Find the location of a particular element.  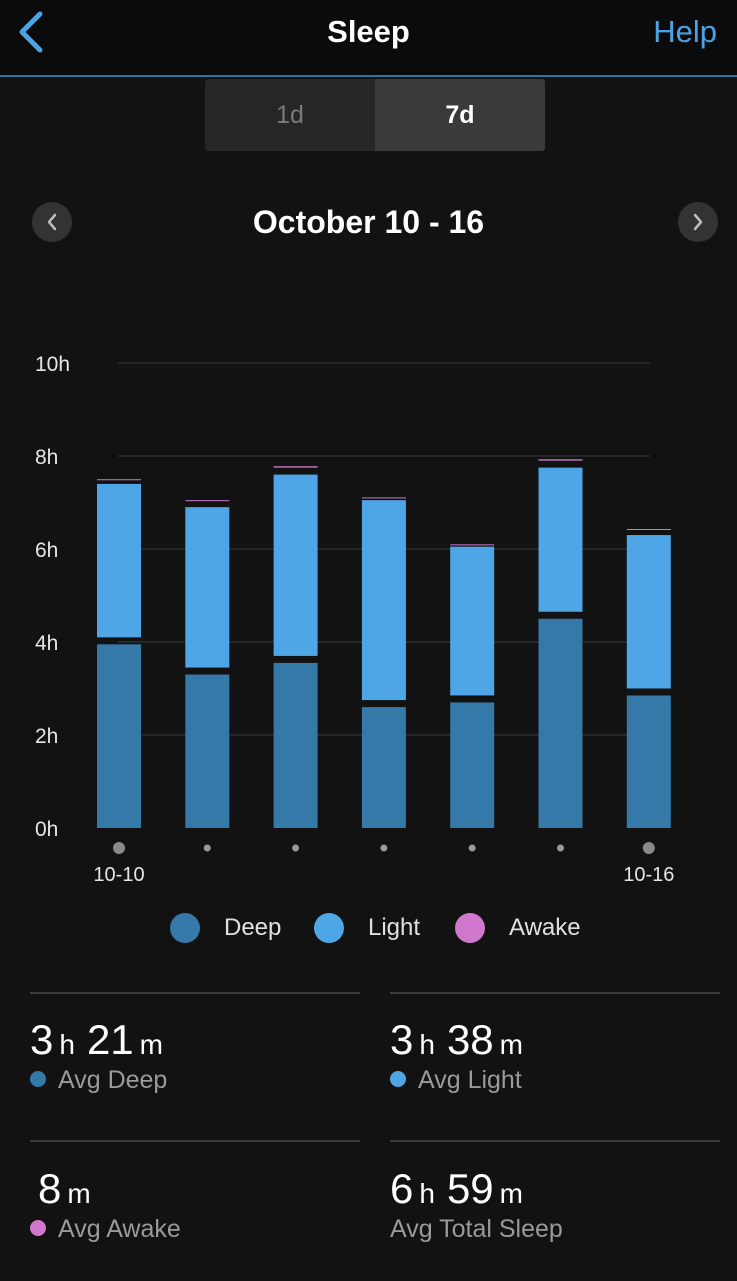

chart-legend: Deep Light Awake is located at coordinates (368, 928).